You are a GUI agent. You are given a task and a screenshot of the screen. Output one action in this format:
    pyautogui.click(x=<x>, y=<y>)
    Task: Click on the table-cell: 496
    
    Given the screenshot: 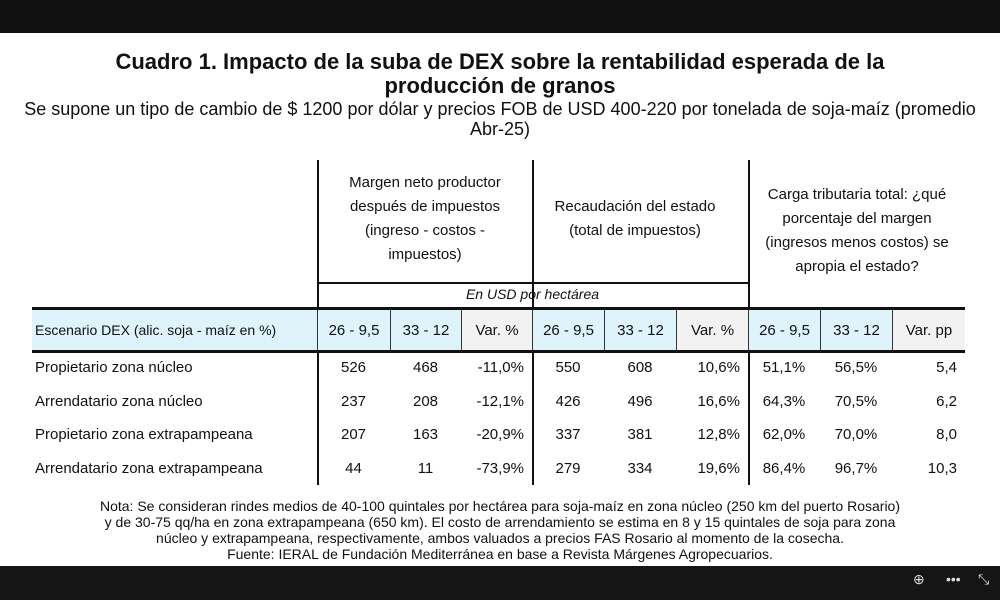 What is the action you would take?
    pyautogui.click(x=640, y=401)
    